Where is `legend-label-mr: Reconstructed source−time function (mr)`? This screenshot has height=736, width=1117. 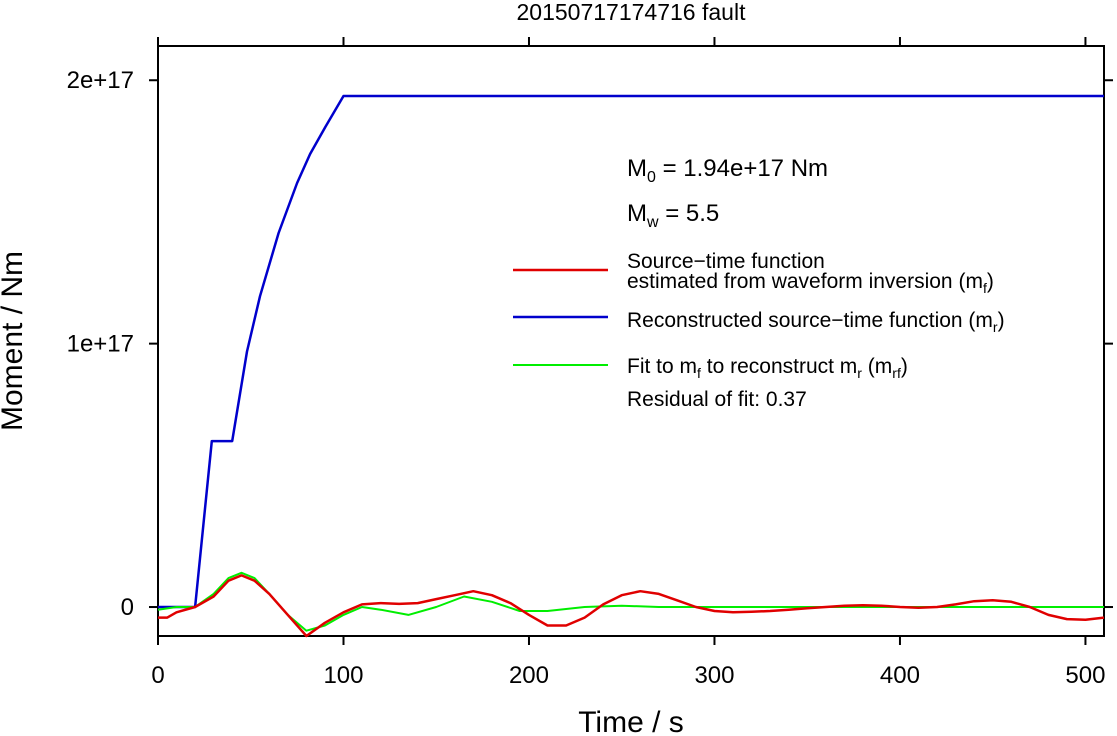
legend-label-mr: Reconstructed source−time function (mr) is located at coordinates (816, 322).